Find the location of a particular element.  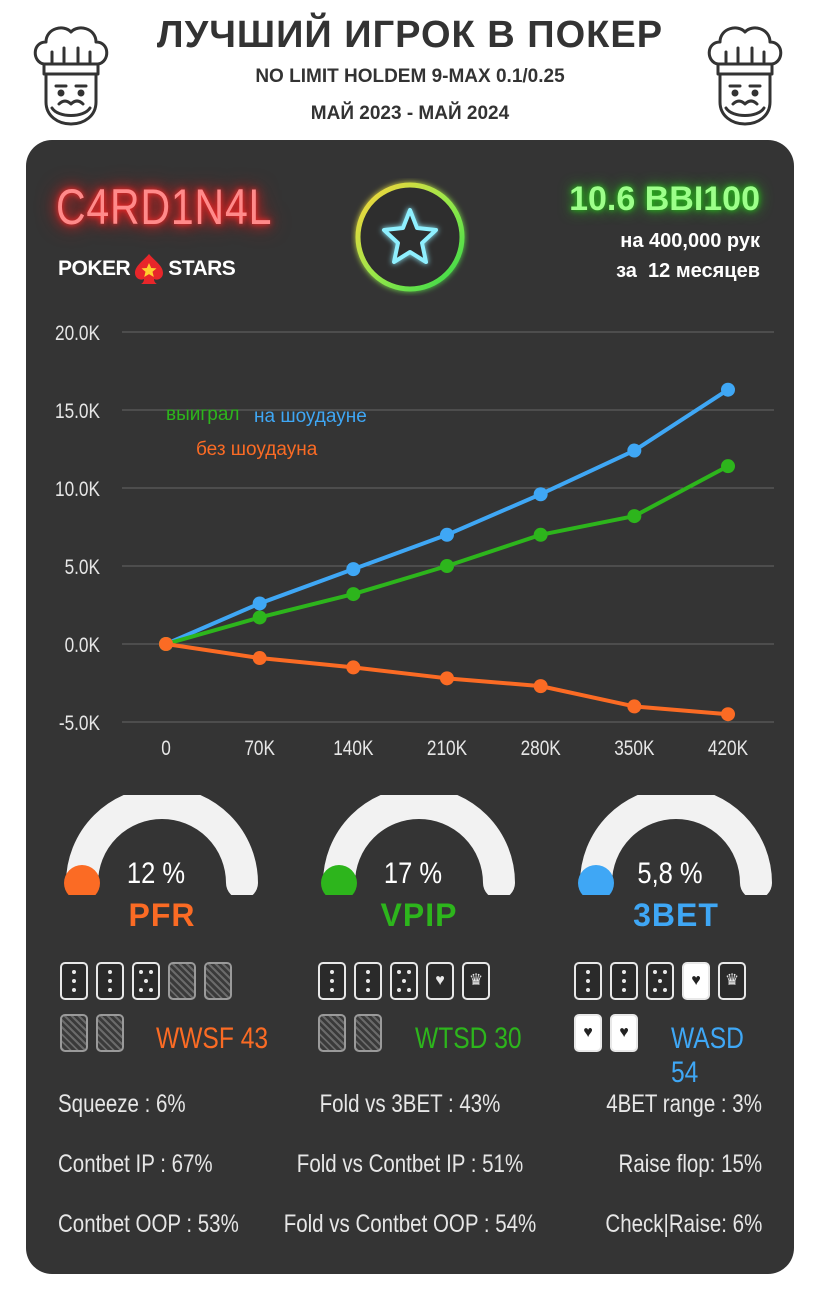

x-tick-label: 420K is located at coordinates (728, 749).